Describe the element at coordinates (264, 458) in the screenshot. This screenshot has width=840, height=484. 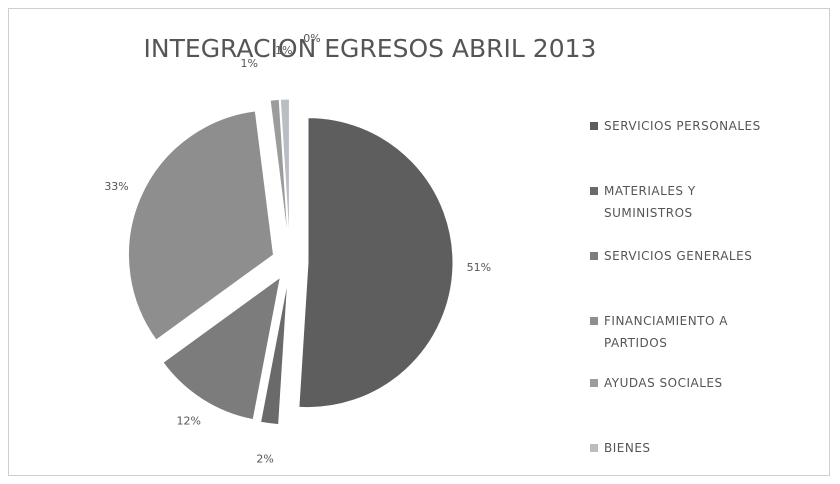
I see `data-label: 2%` at that location.